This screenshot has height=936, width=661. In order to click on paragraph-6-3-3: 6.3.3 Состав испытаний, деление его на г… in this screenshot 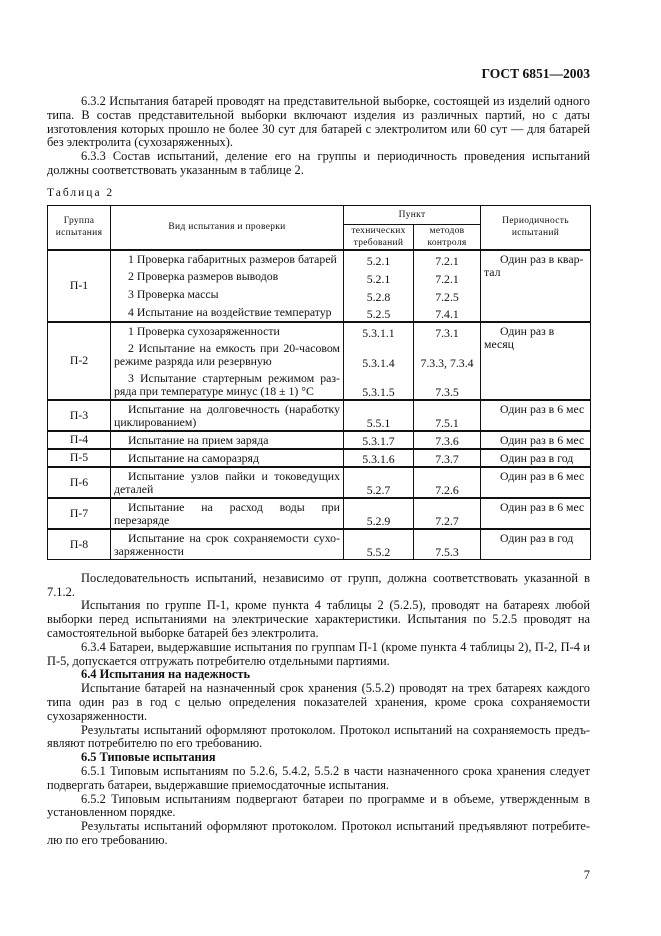, I will do `click(318, 163)`.